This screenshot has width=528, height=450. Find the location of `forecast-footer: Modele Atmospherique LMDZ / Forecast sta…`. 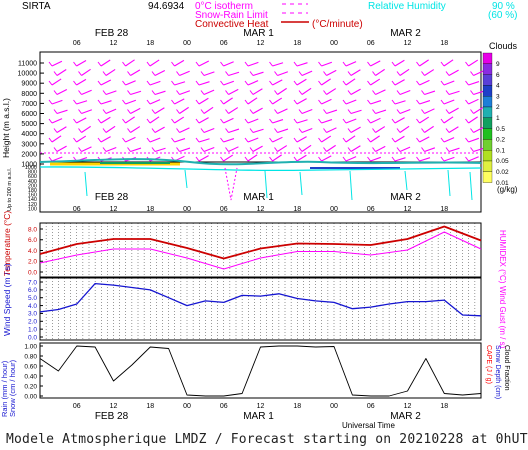

forecast-footer: Modele Atmospherique LMDZ / Forecast sta… is located at coordinates (267, 439).